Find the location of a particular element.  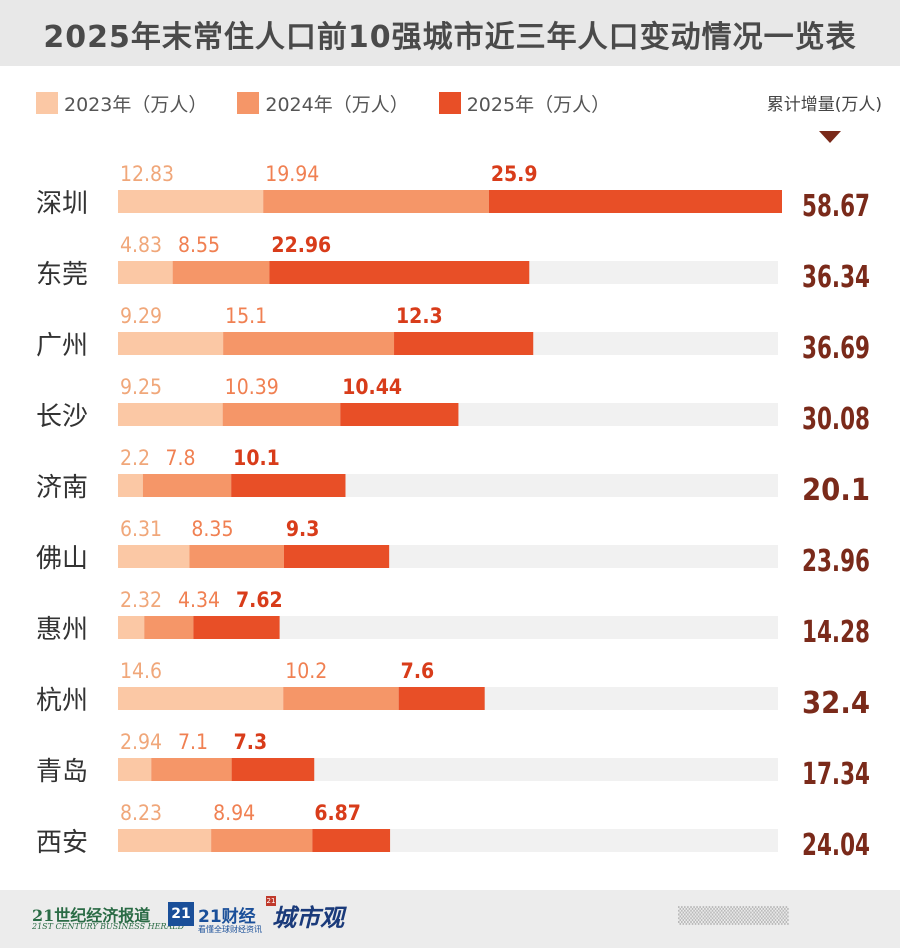

value-label-2024: 4.34 is located at coordinates (199, 600).